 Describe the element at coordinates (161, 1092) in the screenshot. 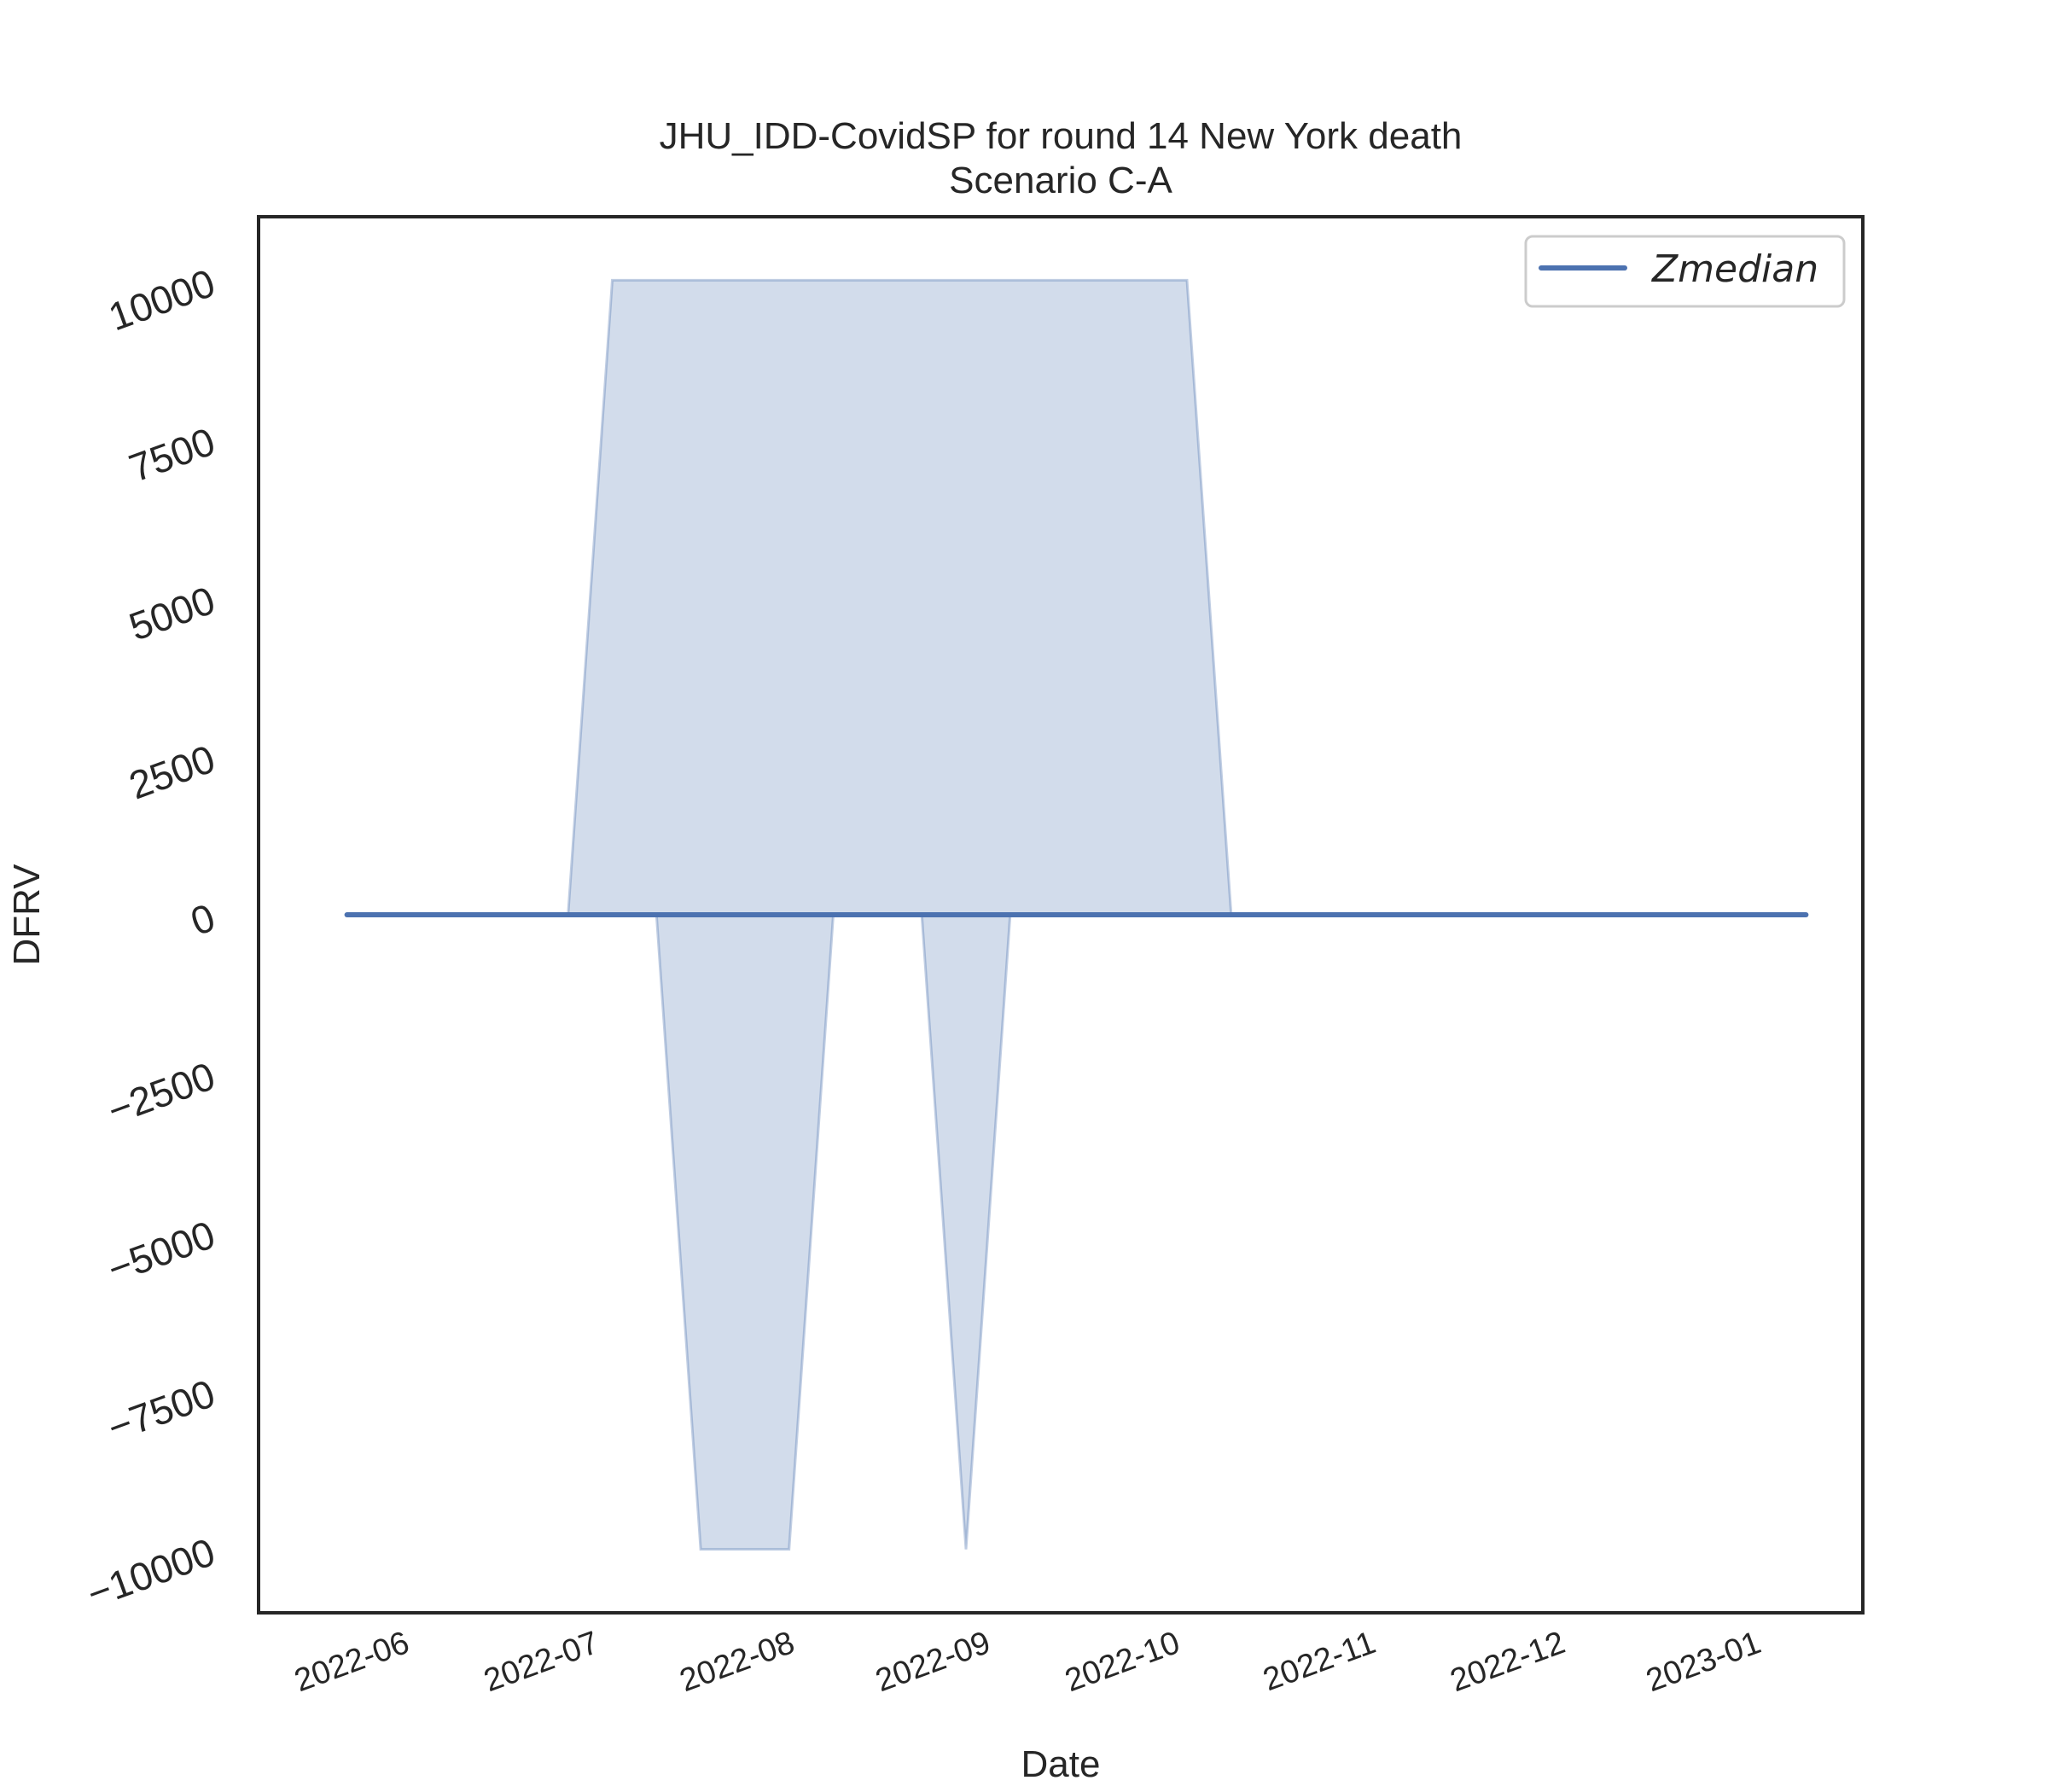

I see `y-tick-label: −2500` at that location.